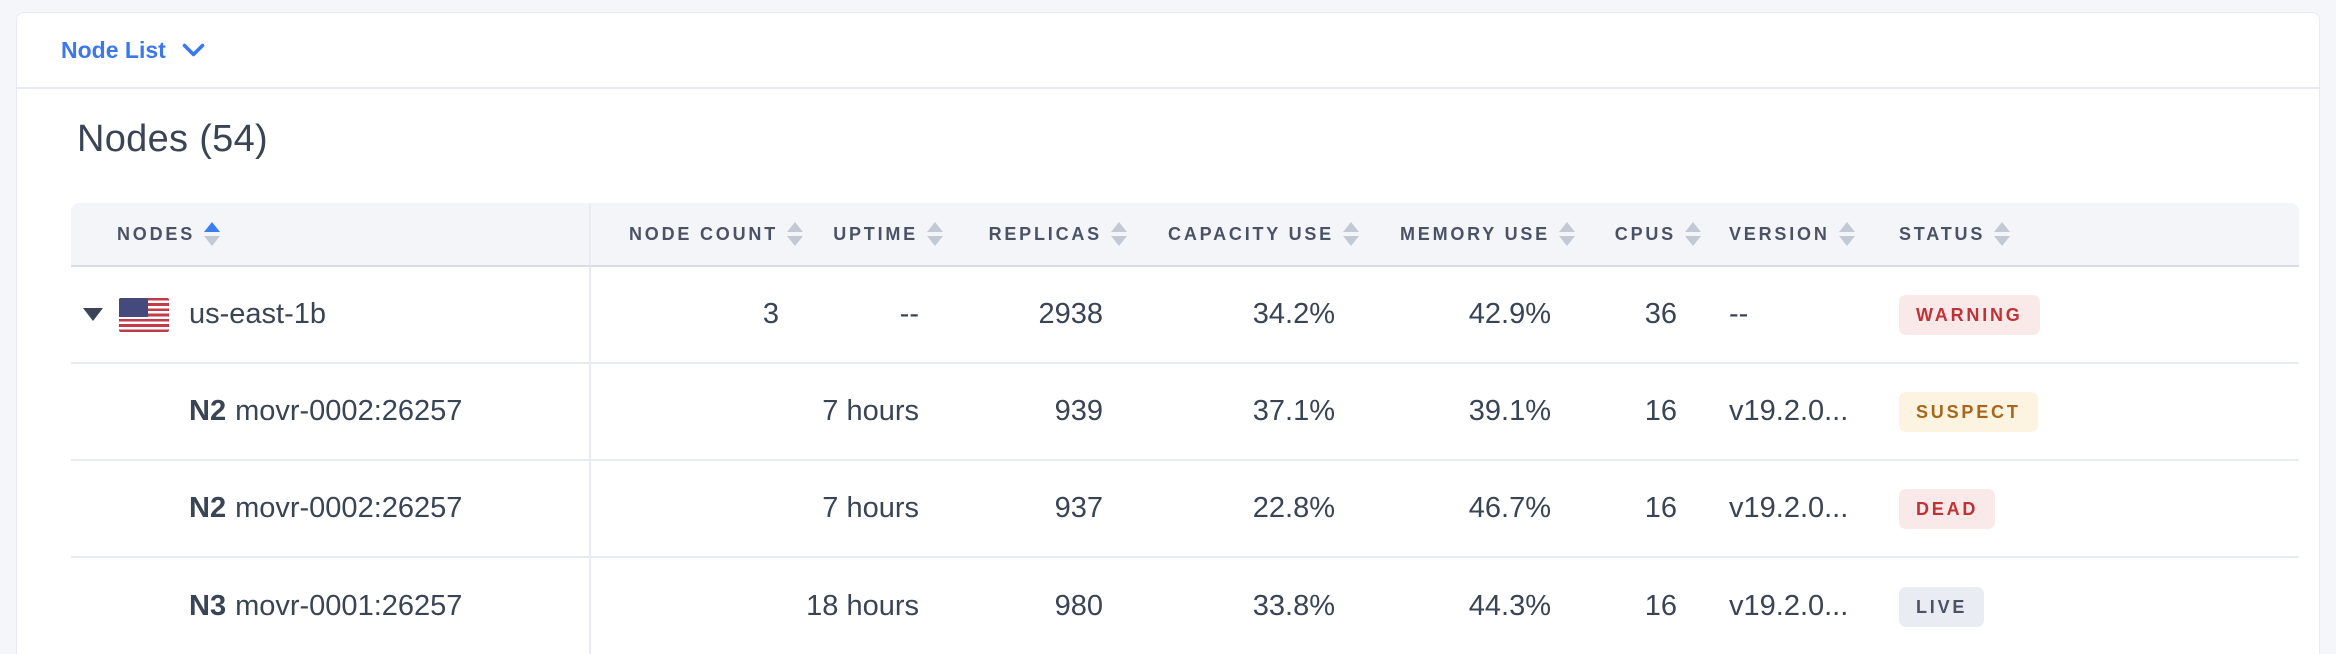  Describe the element at coordinates (2086, 315) in the screenshot. I see `cell-status: WARNING` at that location.